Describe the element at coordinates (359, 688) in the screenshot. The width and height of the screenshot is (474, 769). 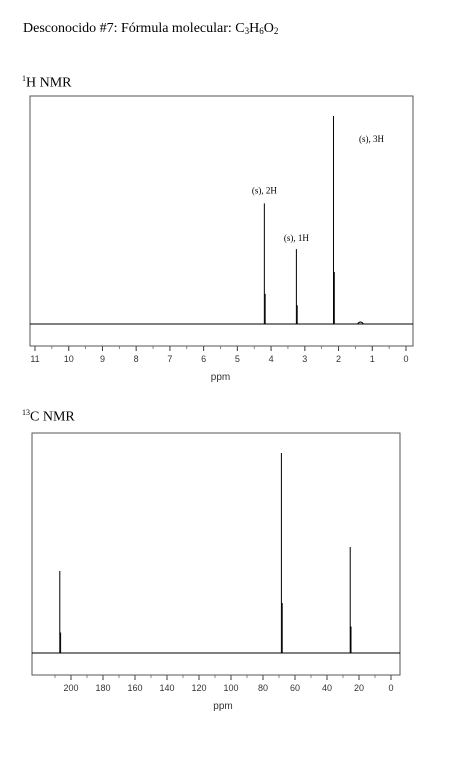
I see `c-nmr-tick-label: 20` at that location.